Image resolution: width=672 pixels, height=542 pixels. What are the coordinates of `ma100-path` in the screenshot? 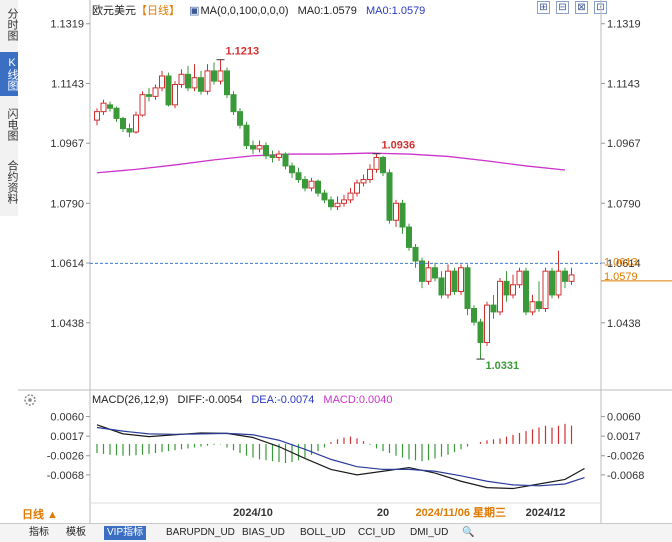 It's located at (331, 163).